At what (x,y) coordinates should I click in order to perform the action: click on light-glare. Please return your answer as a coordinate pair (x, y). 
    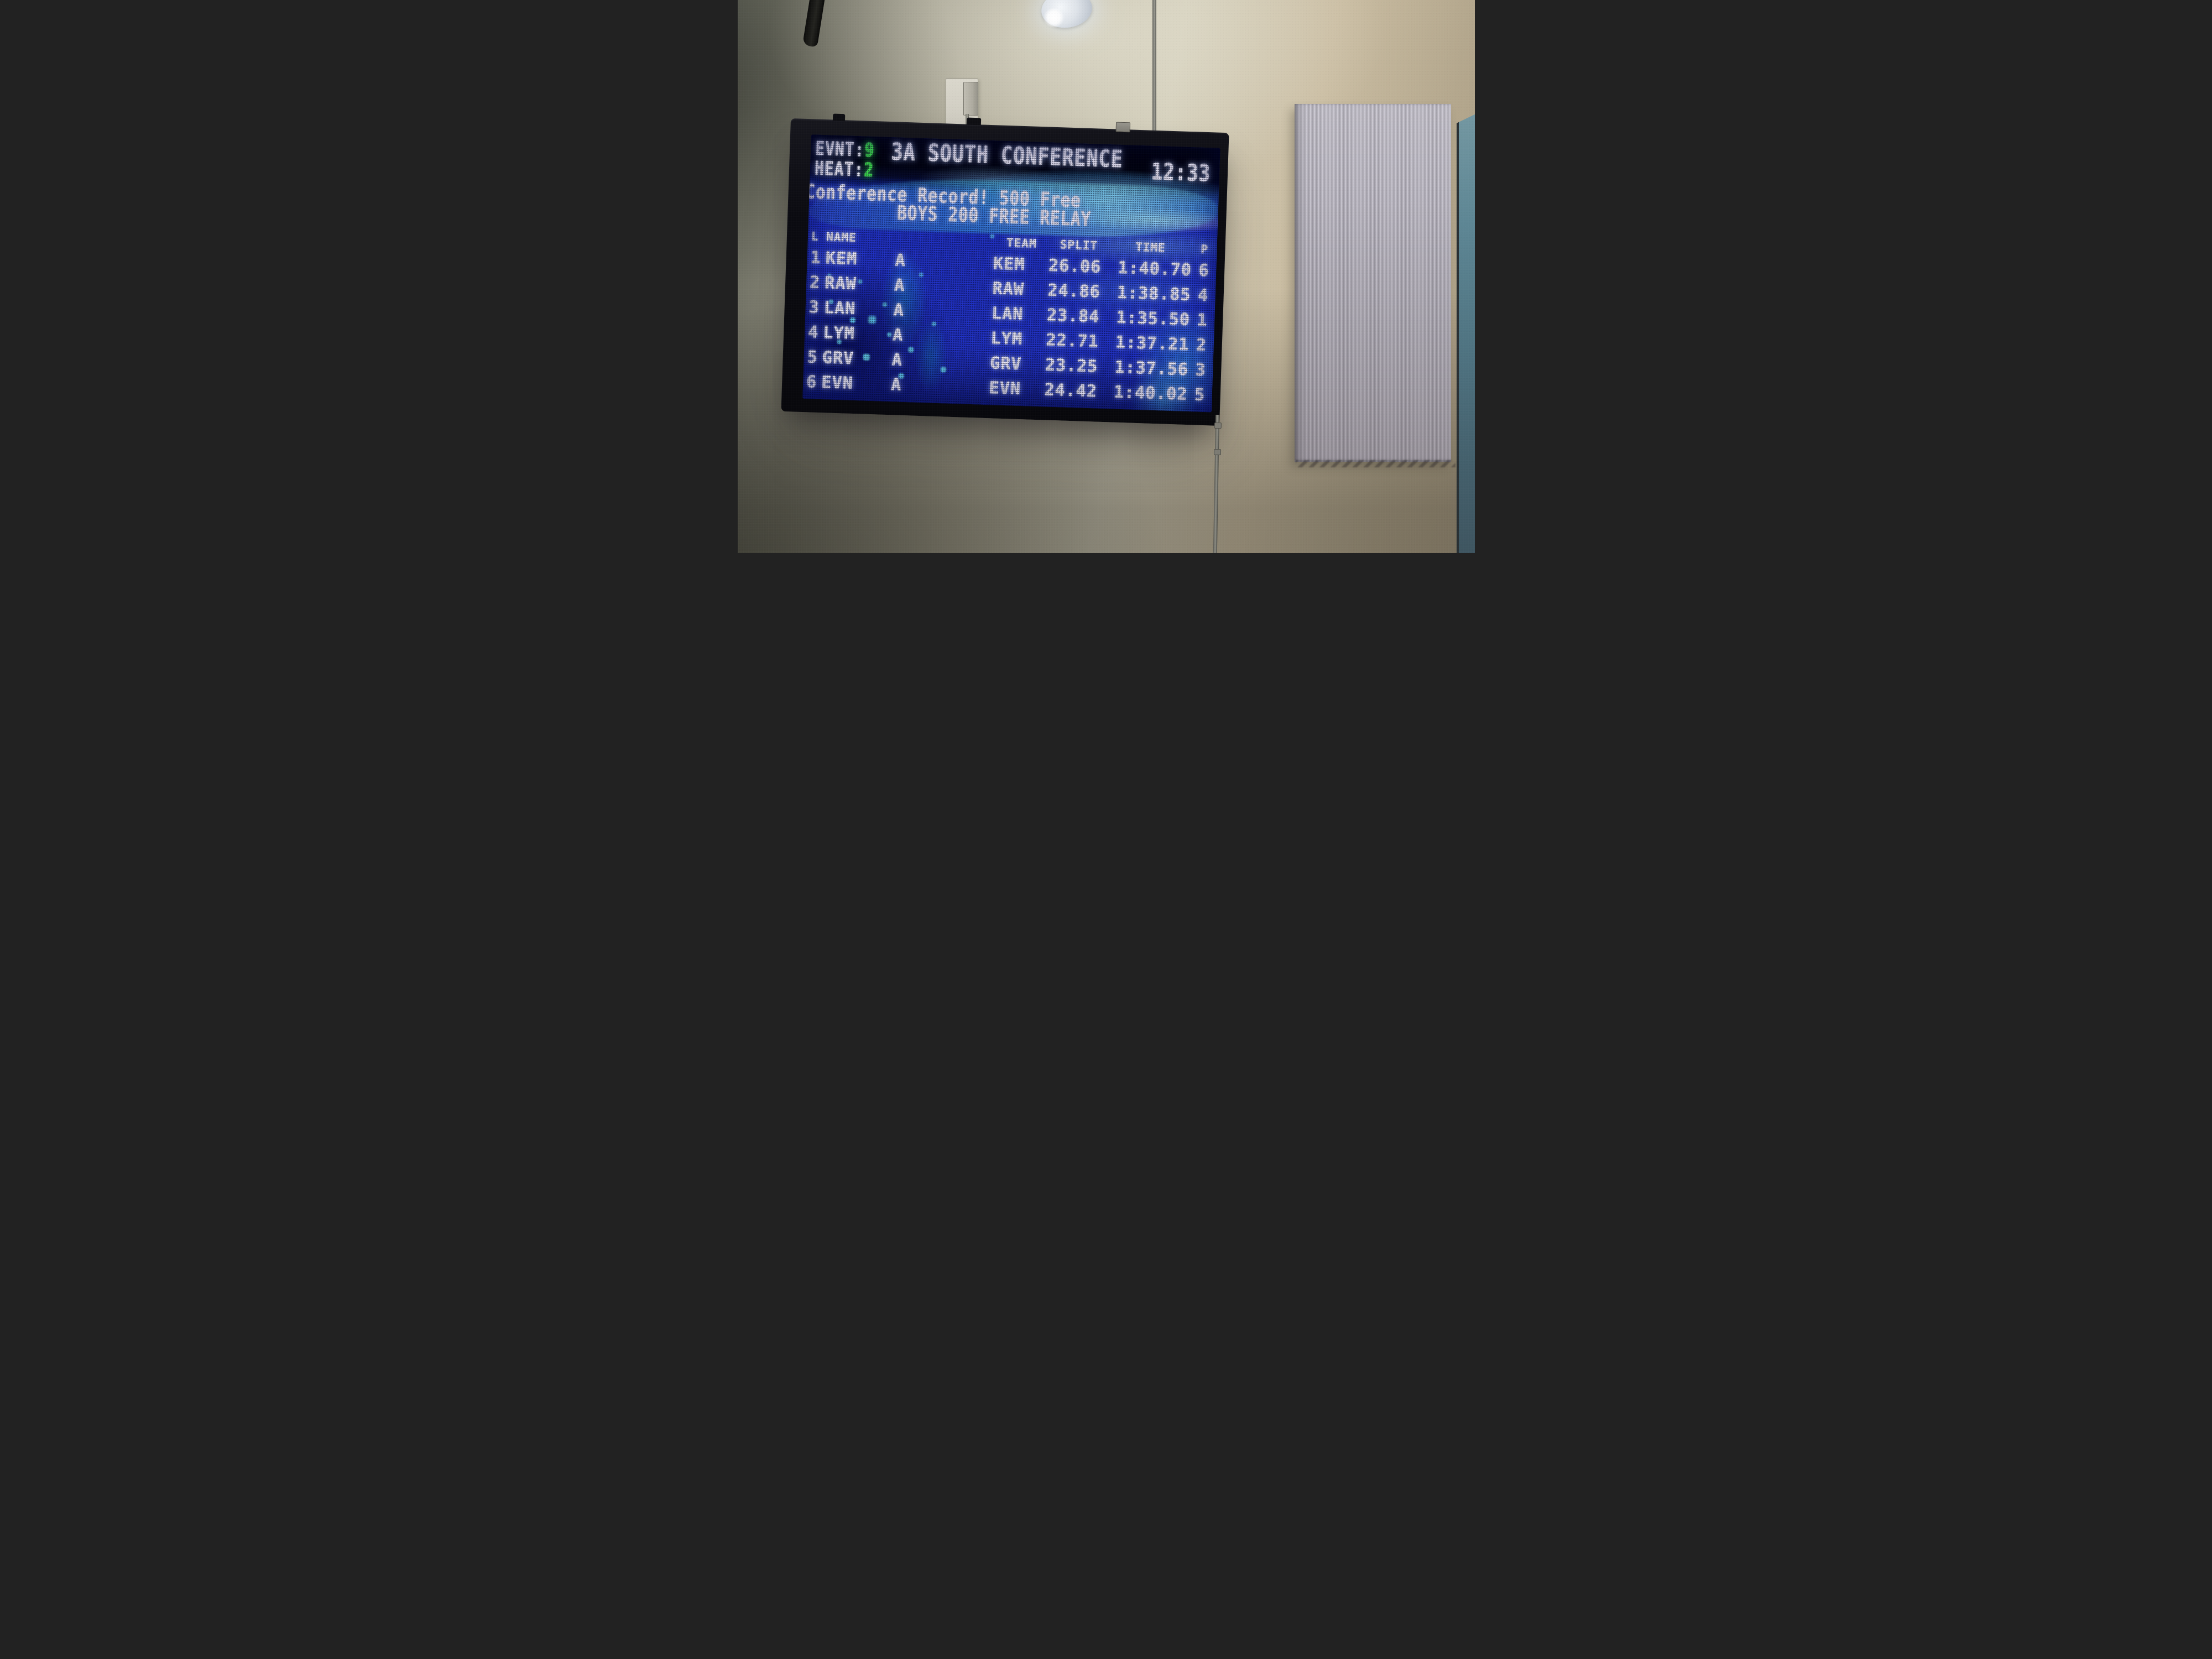
    Looking at the image, I should click on (1054, 18).